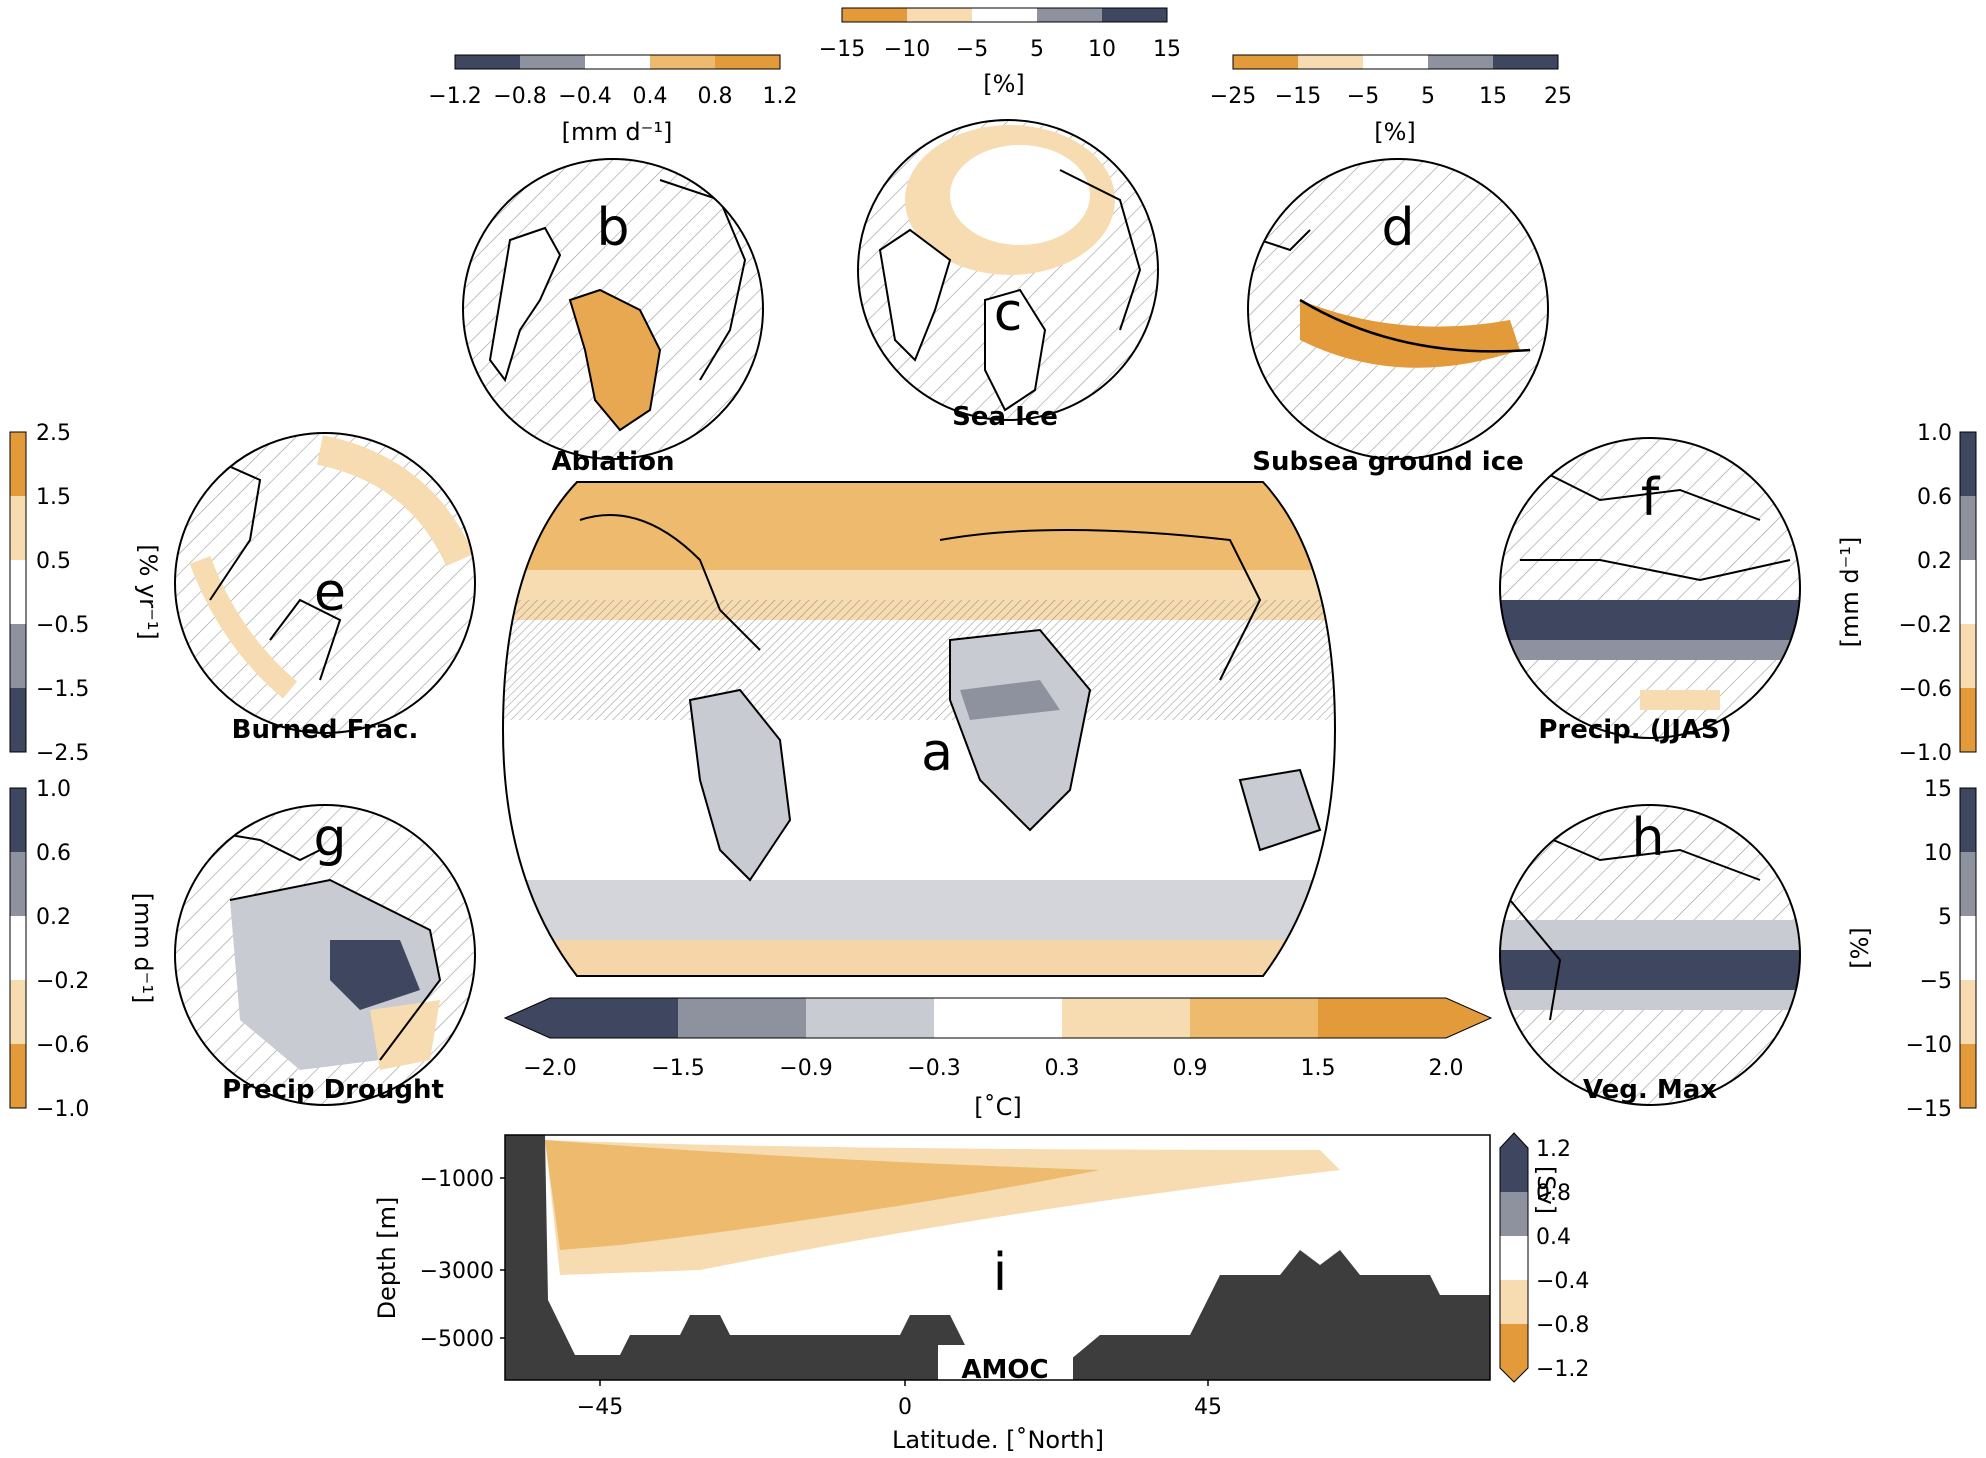 The width and height of the screenshot is (1986, 1458). What do you see at coordinates (920, 730) in the screenshot?
I see `map-a: a` at bounding box center [920, 730].